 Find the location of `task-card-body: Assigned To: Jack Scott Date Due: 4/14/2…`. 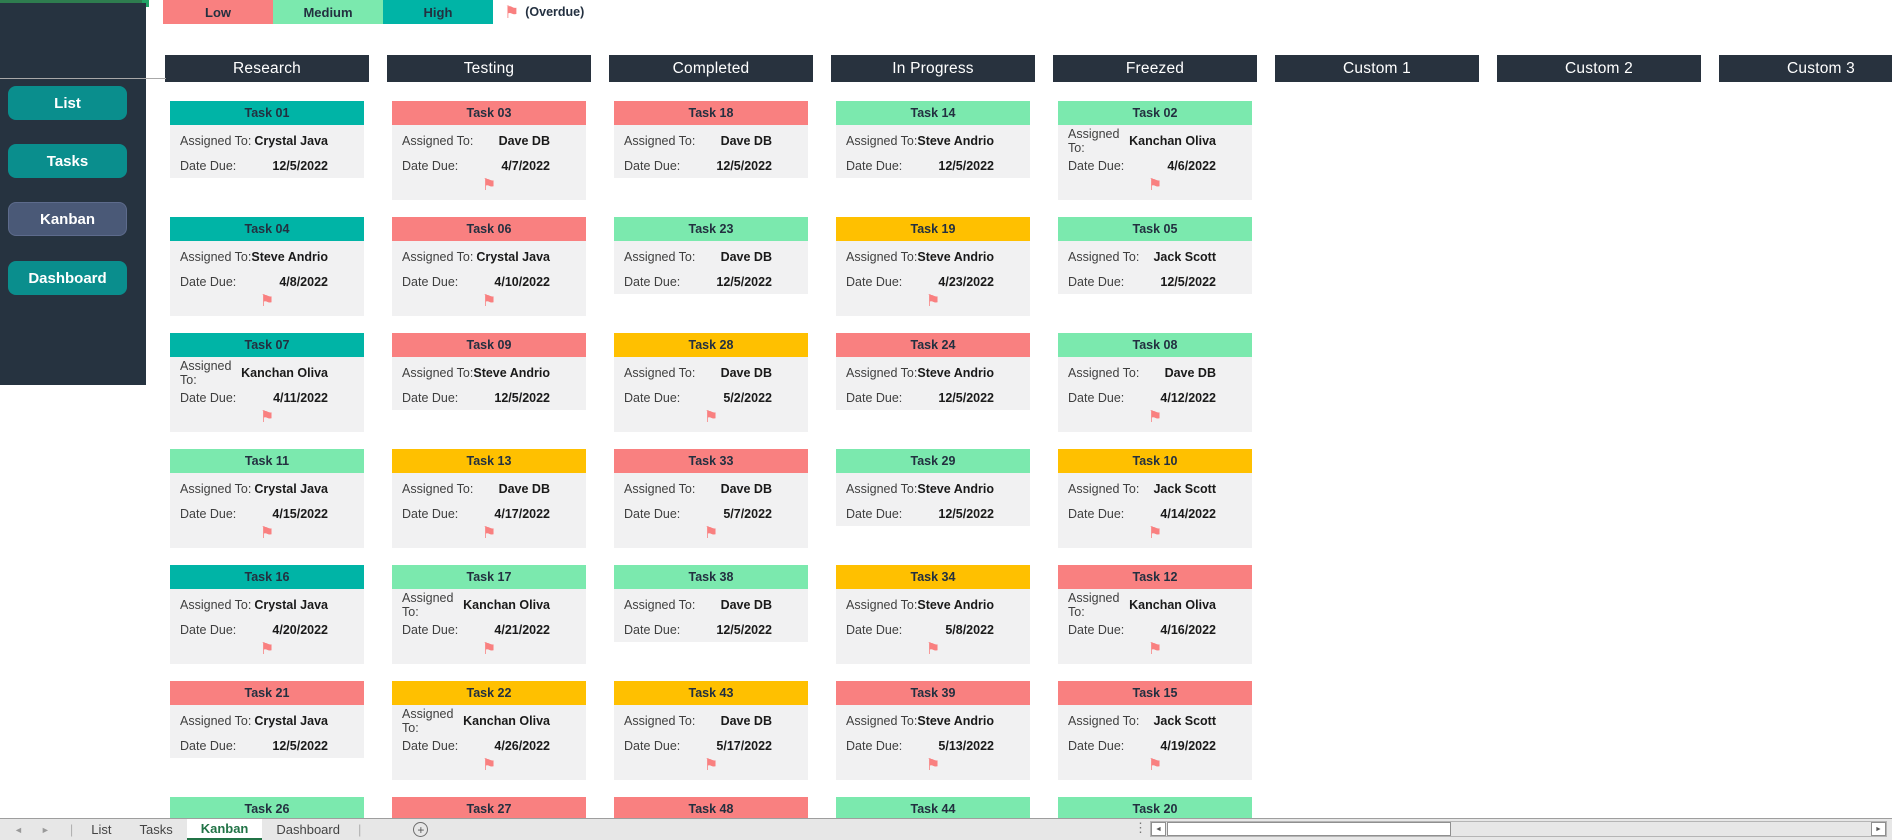

task-card-body: Assigned To: Jack Scott Date Due: 4/14/2… is located at coordinates (1155, 510).